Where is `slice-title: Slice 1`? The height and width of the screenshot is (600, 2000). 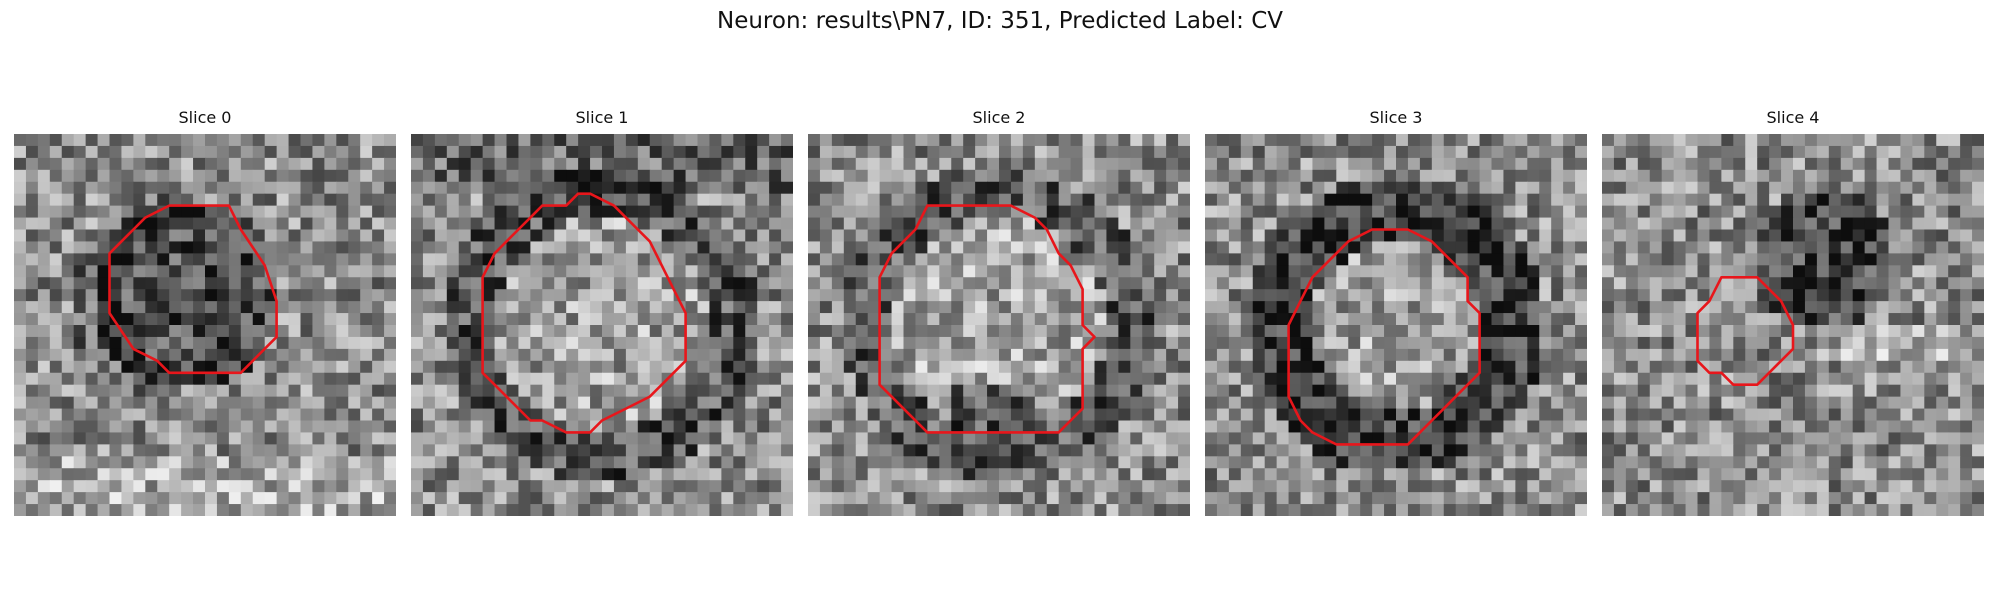 slice-title: Slice 1 is located at coordinates (602, 117).